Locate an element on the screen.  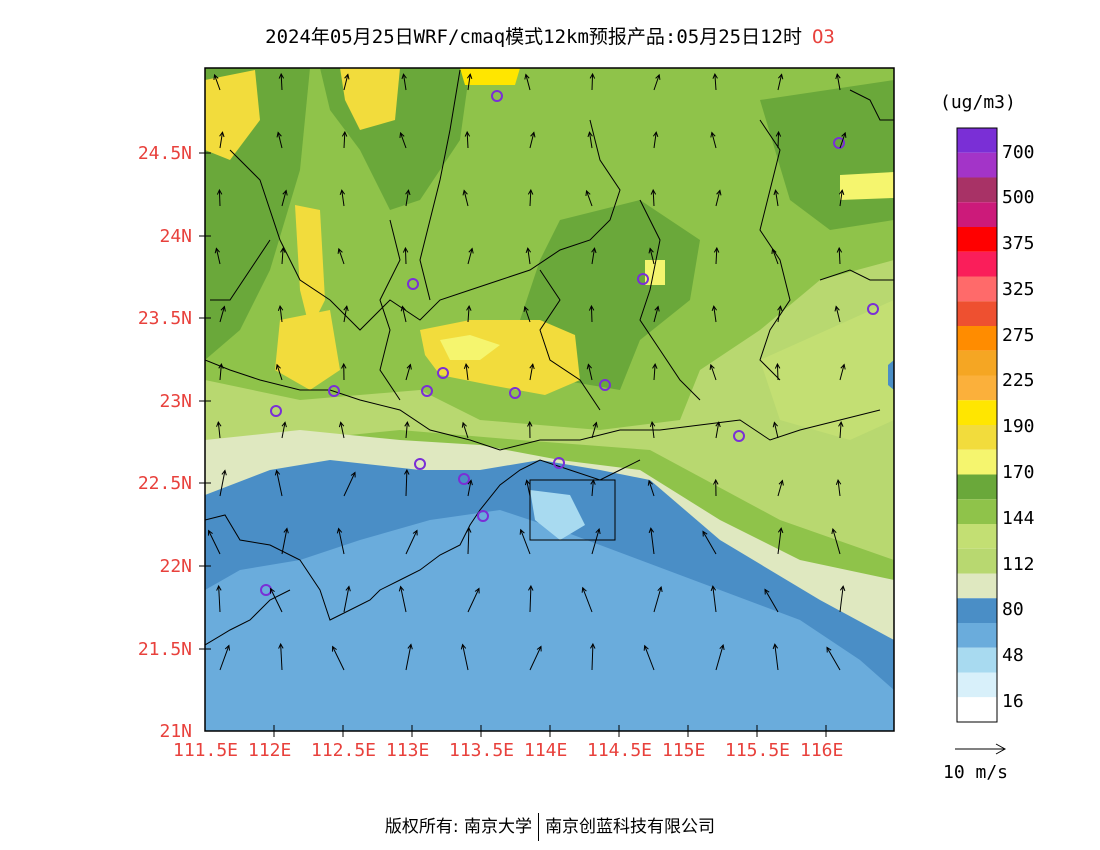
colorbar-label-325: 325 is located at coordinates (1018, 289).